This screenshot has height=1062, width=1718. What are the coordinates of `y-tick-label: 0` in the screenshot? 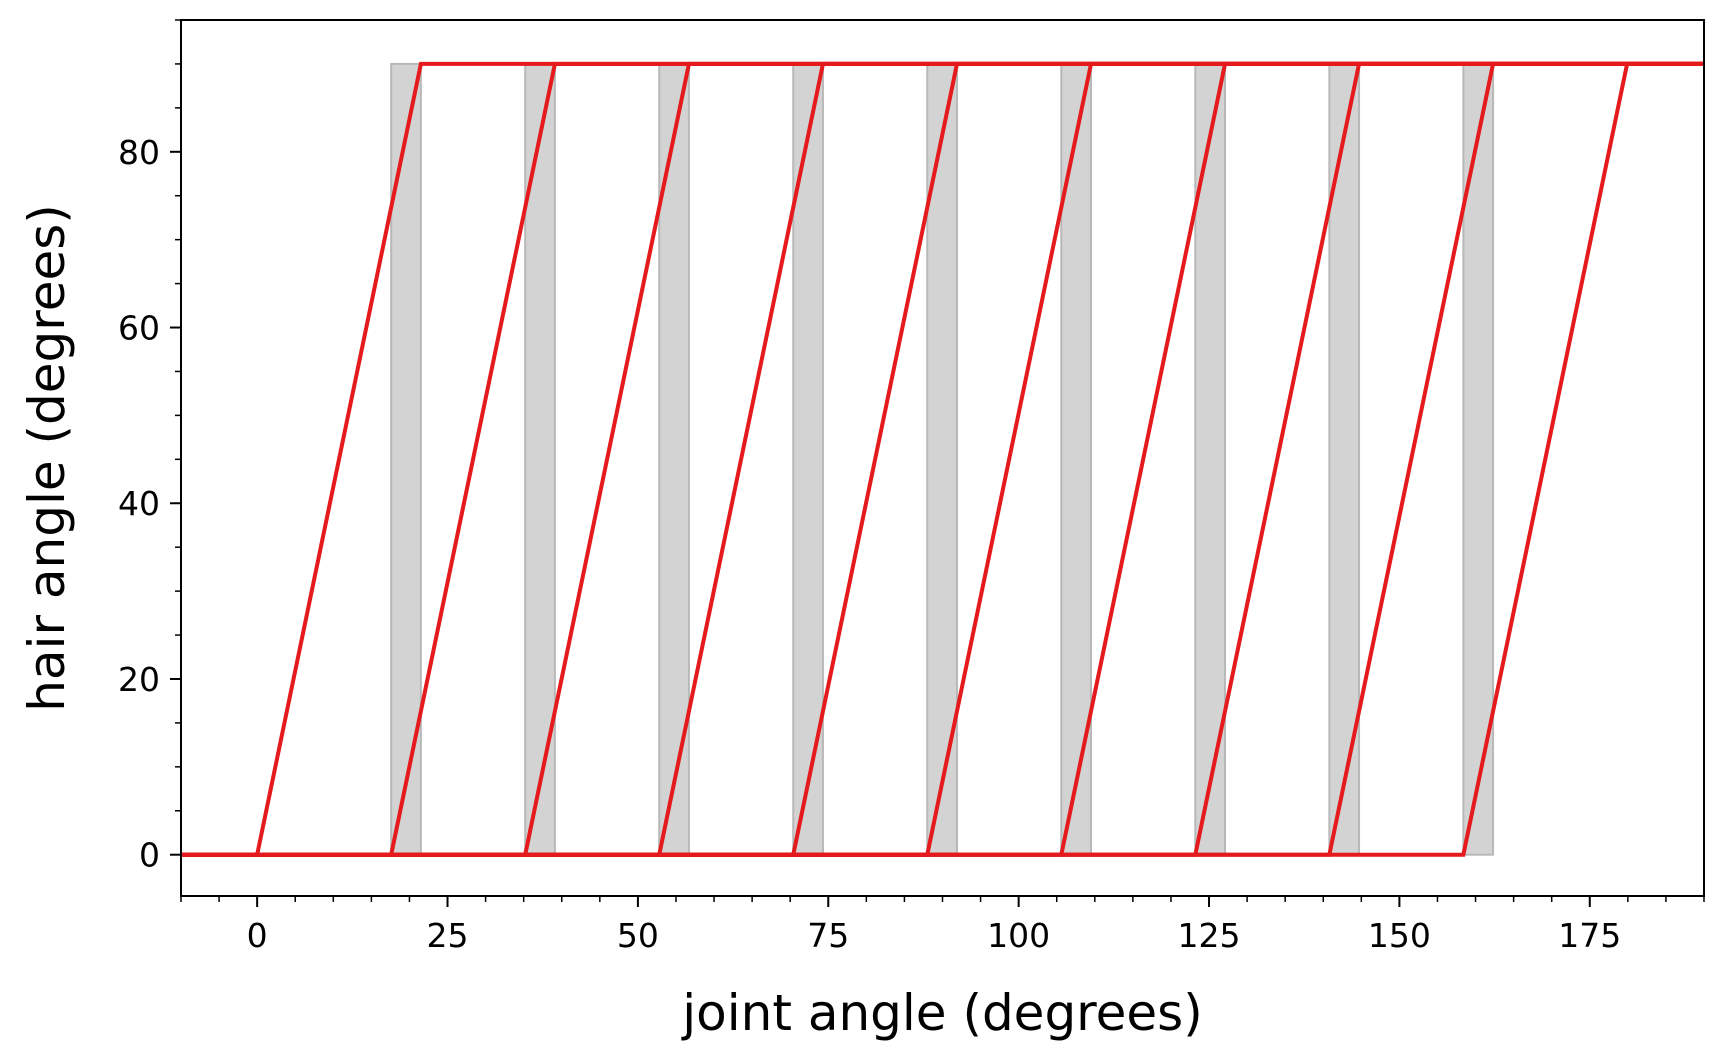 It's located at (149, 855).